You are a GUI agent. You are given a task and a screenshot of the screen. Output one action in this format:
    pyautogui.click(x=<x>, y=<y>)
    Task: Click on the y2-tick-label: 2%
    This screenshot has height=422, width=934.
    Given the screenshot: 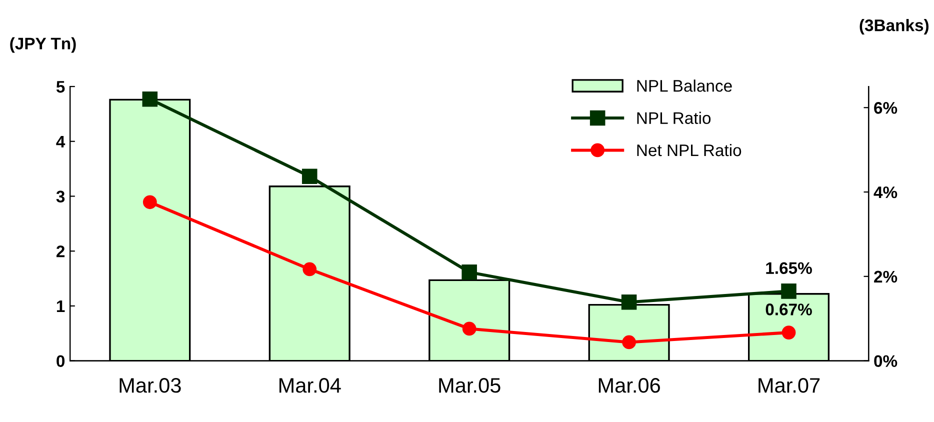 What is the action you would take?
    pyautogui.click(x=886, y=276)
    